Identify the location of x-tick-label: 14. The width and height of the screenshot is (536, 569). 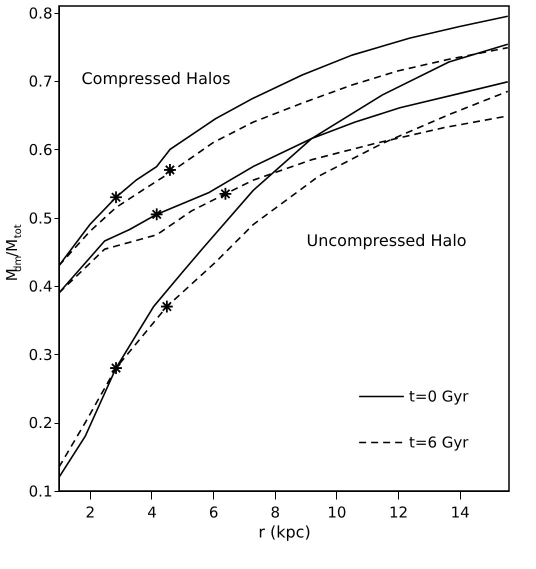
(460, 513).